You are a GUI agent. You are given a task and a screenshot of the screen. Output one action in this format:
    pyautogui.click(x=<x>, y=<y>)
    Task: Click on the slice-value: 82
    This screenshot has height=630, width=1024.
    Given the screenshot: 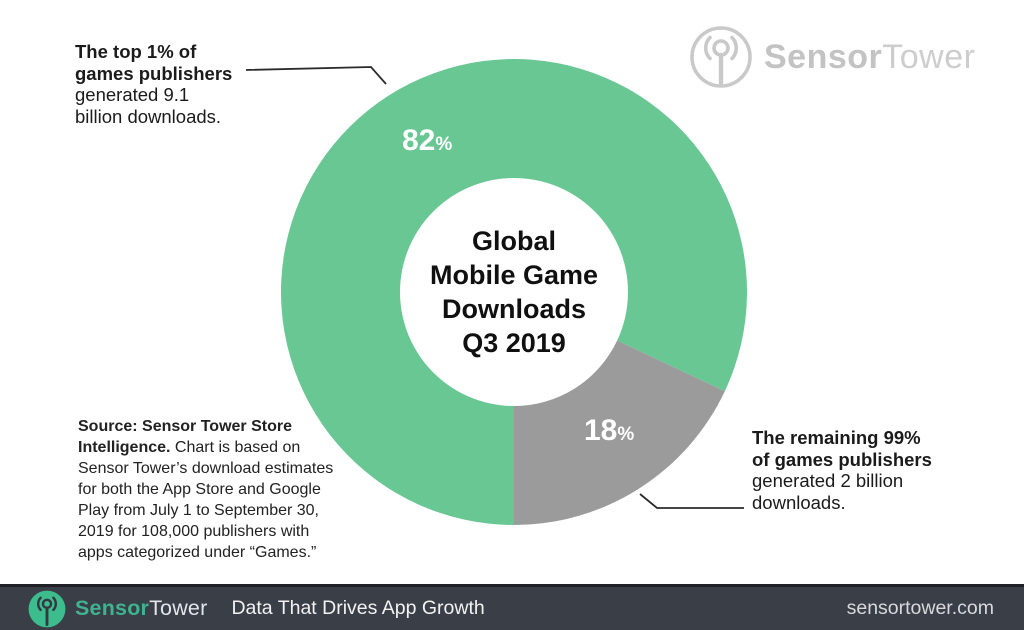 What is the action you would take?
    pyautogui.click(x=419, y=140)
    